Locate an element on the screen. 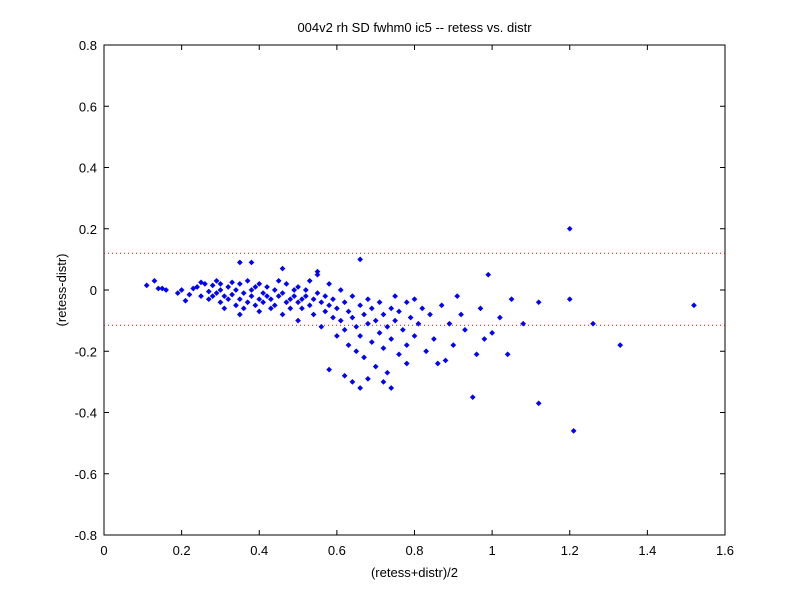 The width and height of the screenshot is (800, 600). y-tick-label: 0.4 is located at coordinates (88, 168).